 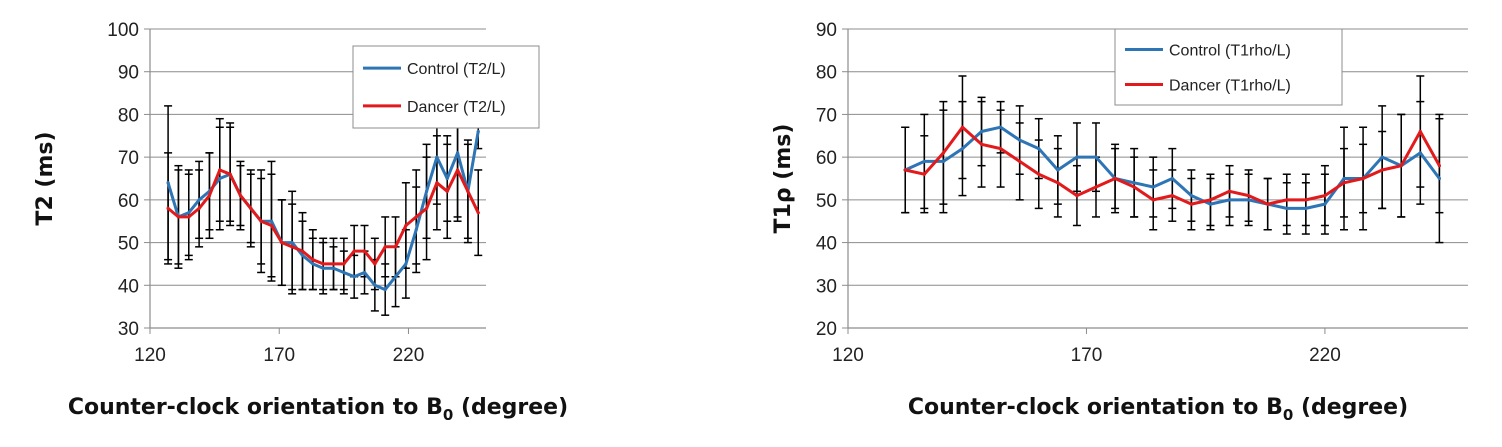 What do you see at coordinates (123, 30) in the screenshot?
I see `y-tick-label: 100` at bounding box center [123, 30].